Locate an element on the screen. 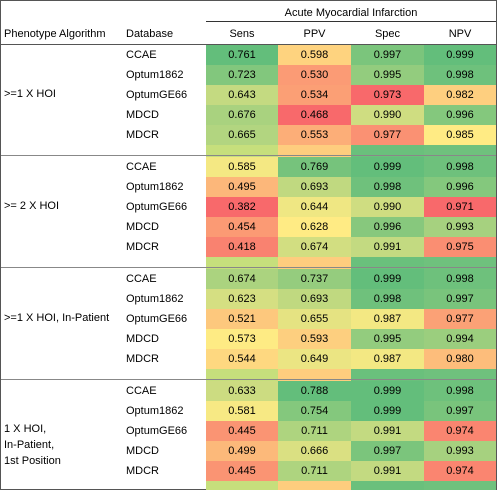  spec-value-cell: 0.996 is located at coordinates (387, 227).